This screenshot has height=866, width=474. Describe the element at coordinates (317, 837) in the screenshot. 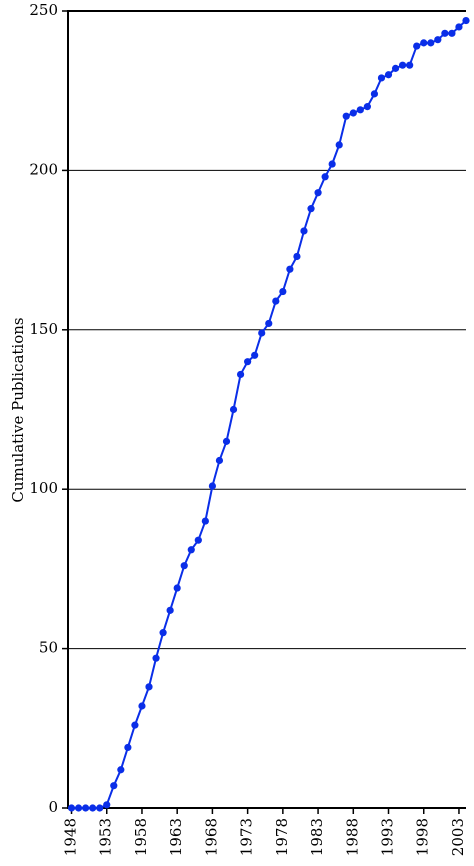

I see `x-tick-label: 1983` at that location.